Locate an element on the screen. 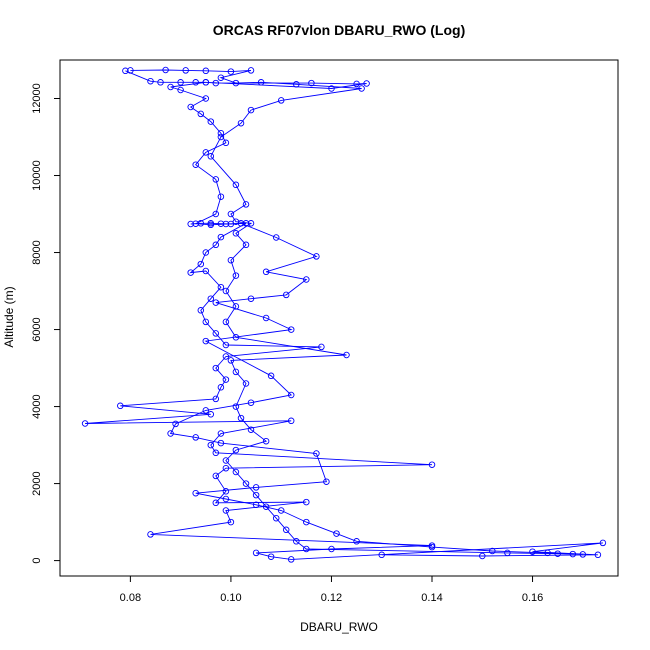  y-tick-label: 12000 is located at coordinates (37, 98).